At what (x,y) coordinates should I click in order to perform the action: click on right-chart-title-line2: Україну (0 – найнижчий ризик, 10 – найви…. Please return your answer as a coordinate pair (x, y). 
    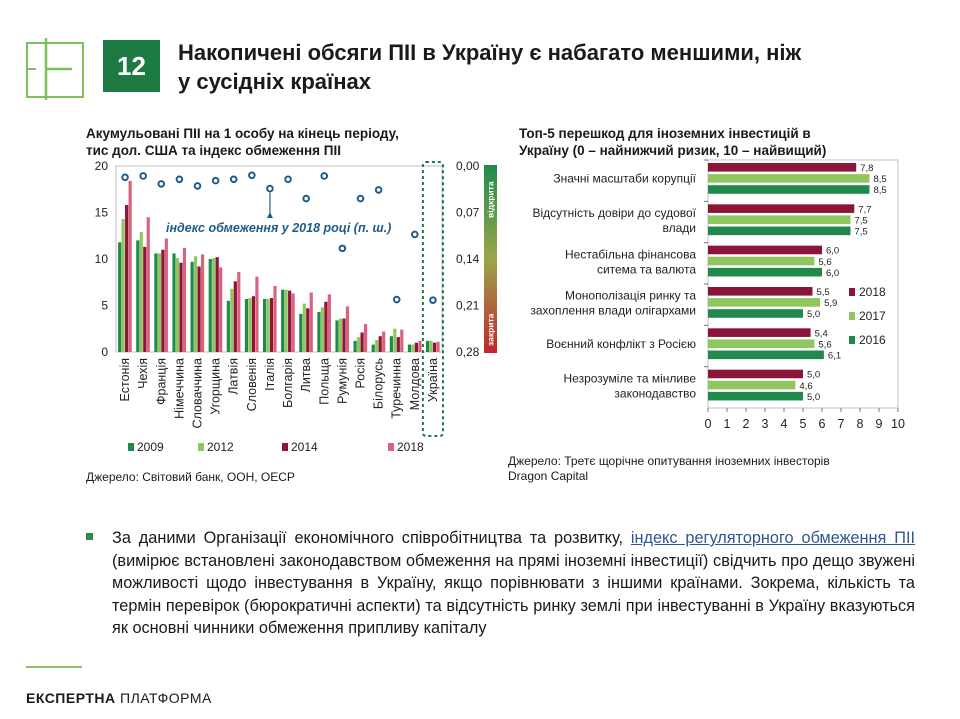
    Looking at the image, I should click on (673, 150).